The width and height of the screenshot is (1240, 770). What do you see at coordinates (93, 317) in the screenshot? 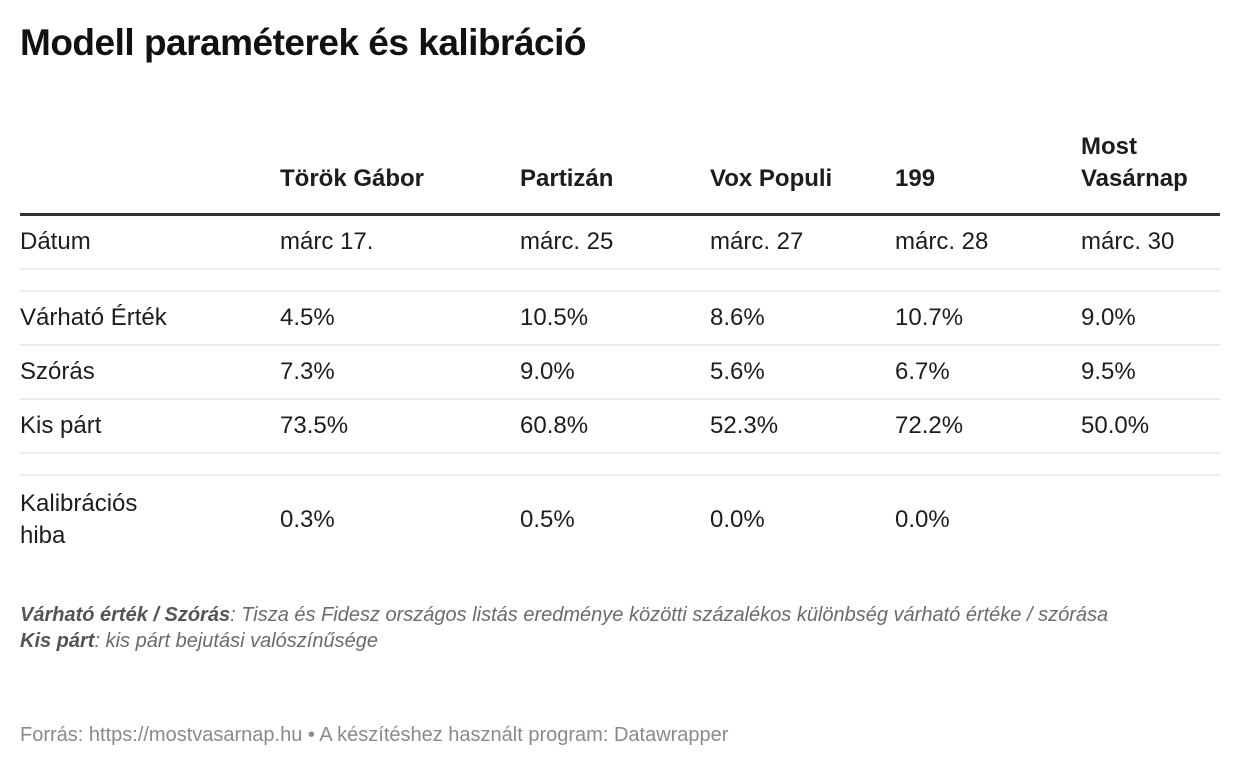
I see `row-label: Várható Érték` at bounding box center [93, 317].